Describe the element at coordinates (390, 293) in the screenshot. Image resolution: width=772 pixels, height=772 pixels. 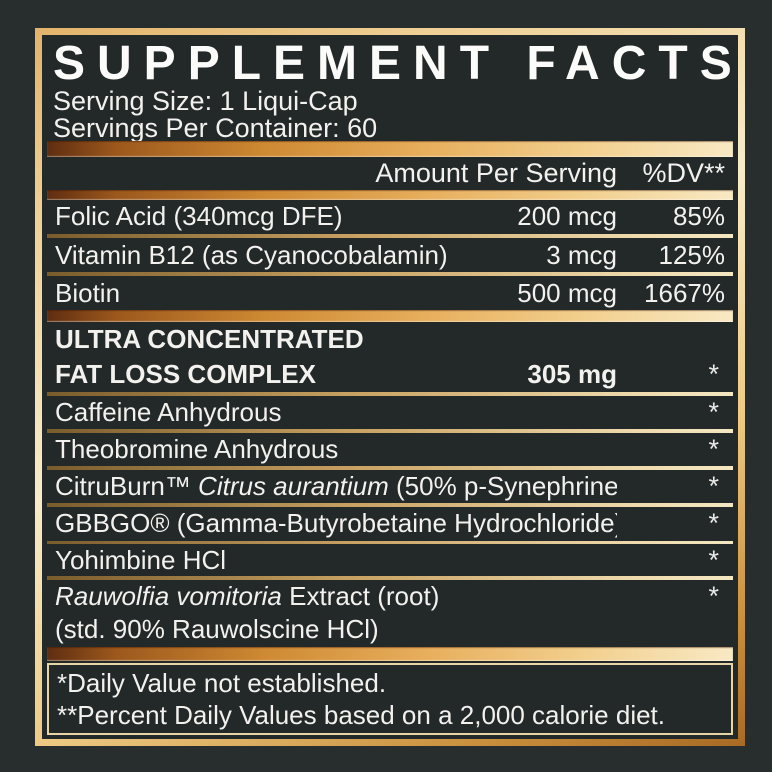
I see `table-row-biotin: Biotin 500 mcg 1667%` at that location.